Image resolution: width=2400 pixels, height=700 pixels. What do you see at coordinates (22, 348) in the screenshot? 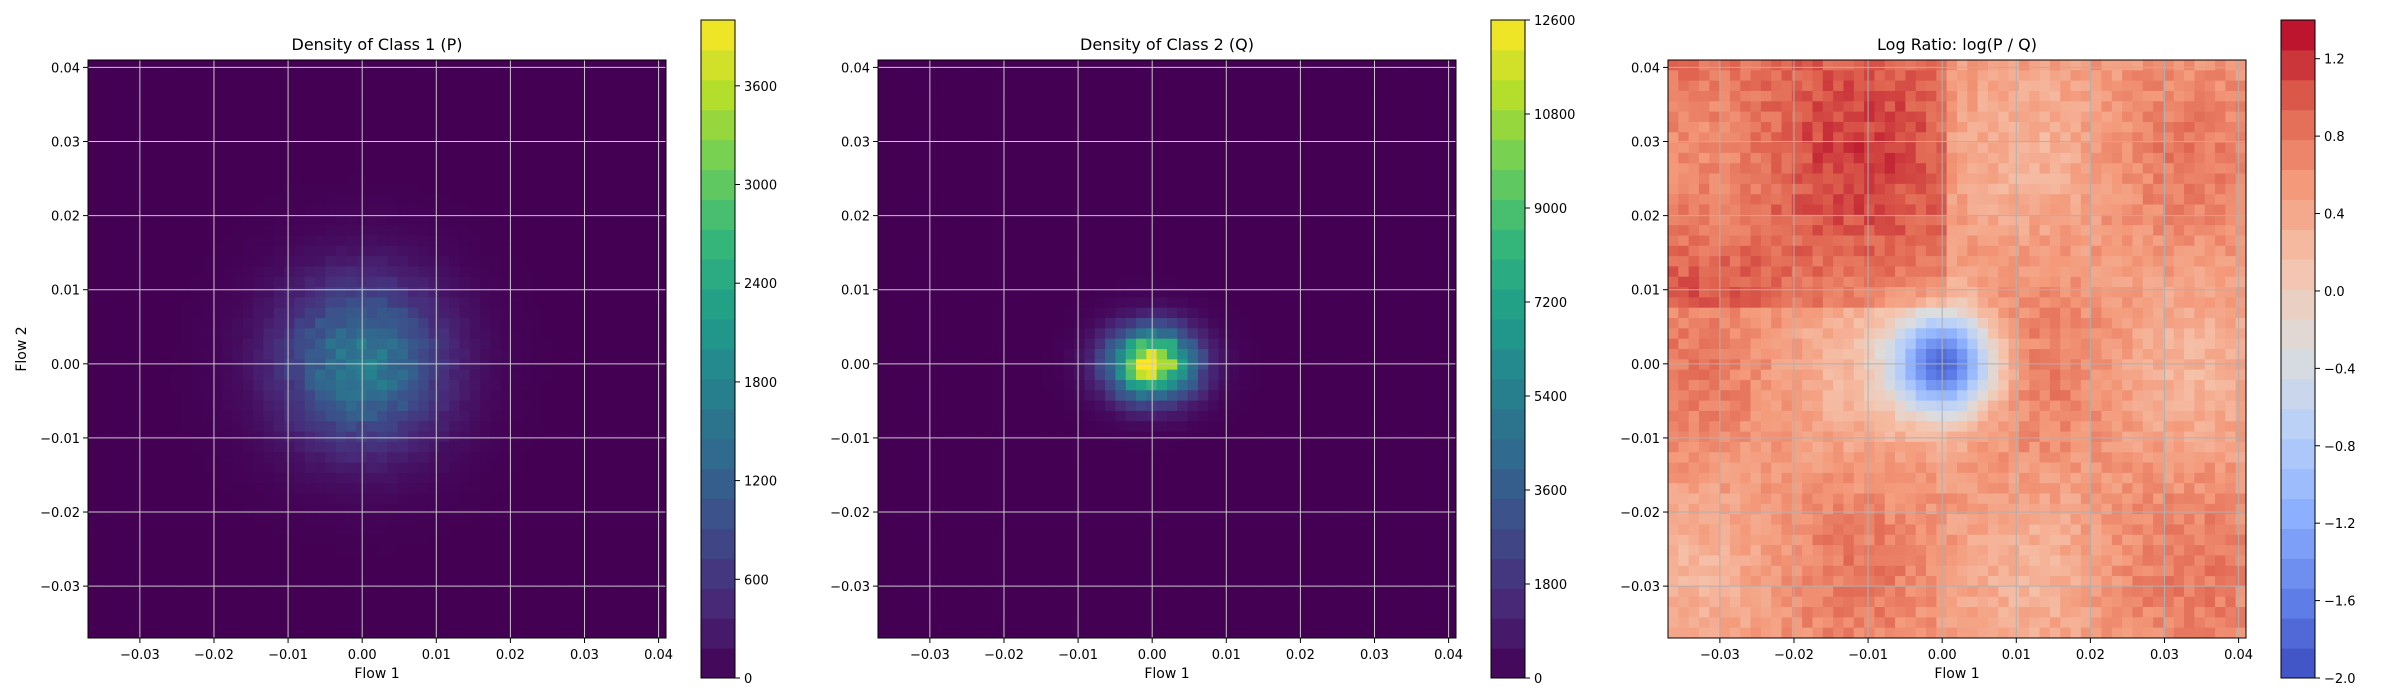
I see `y-axis-label: Flow 2` at bounding box center [22, 348].